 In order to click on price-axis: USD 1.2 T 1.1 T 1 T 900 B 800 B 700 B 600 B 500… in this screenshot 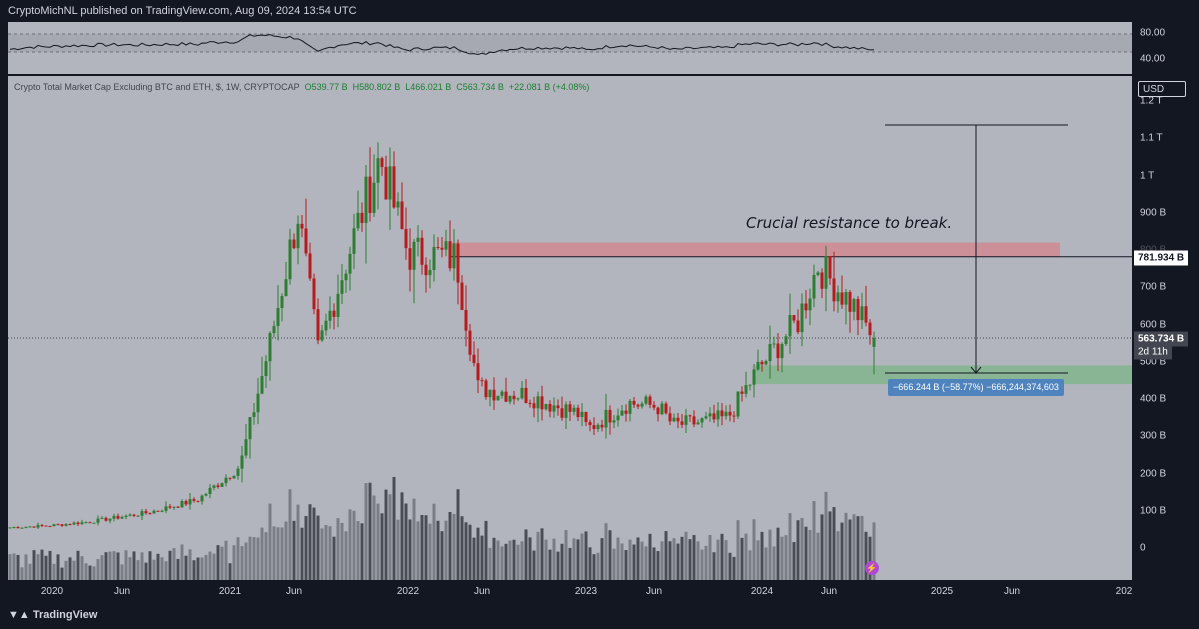, I will do `click(1165, 328)`.